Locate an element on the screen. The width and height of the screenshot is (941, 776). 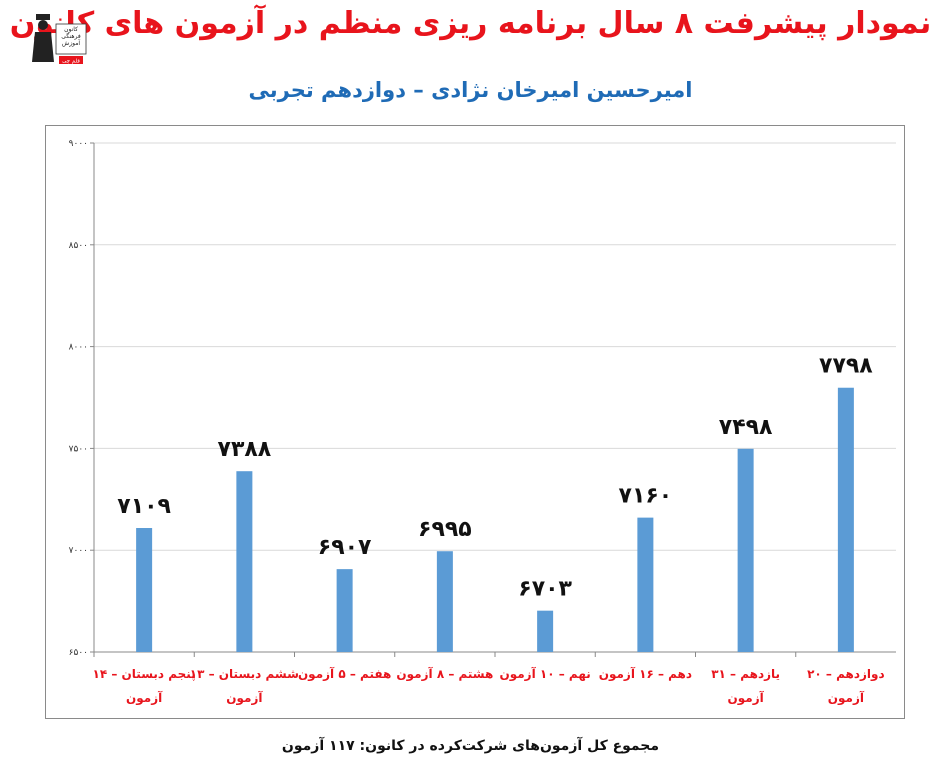
svg-text: کانون is located at coordinates (71, 29).